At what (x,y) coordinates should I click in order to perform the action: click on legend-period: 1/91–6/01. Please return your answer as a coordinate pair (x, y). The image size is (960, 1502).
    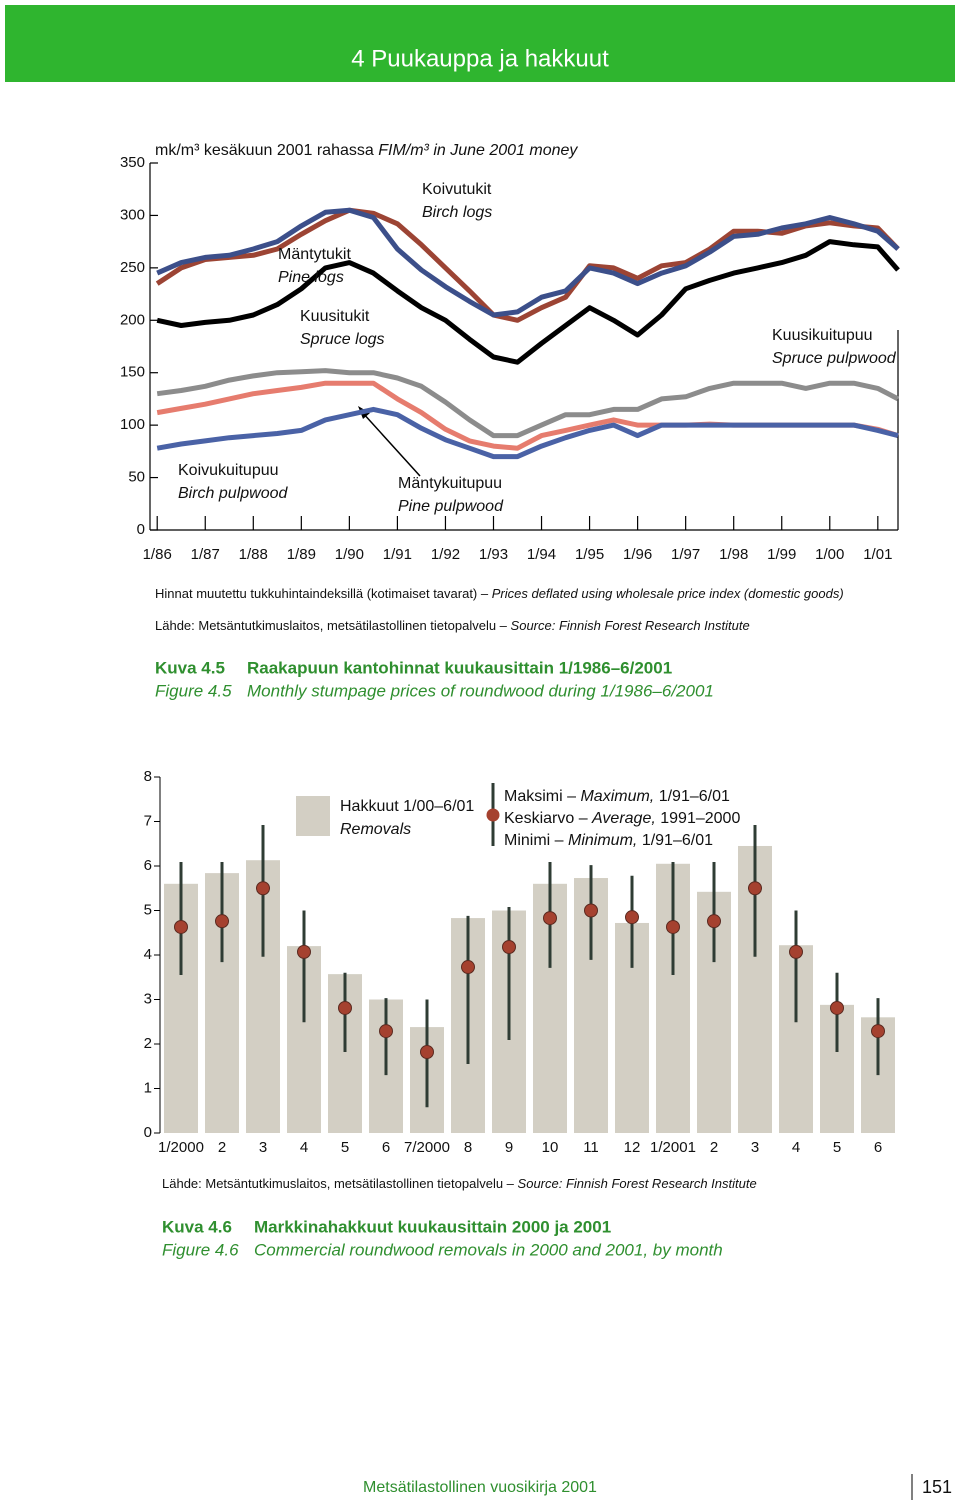
    Looking at the image, I should click on (677, 840).